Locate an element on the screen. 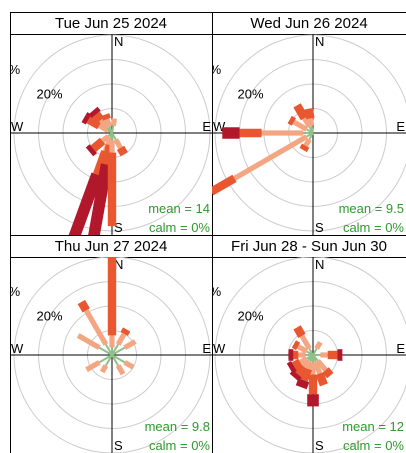  panel-title: Wed Jun 26 2024 is located at coordinates (308, 23).